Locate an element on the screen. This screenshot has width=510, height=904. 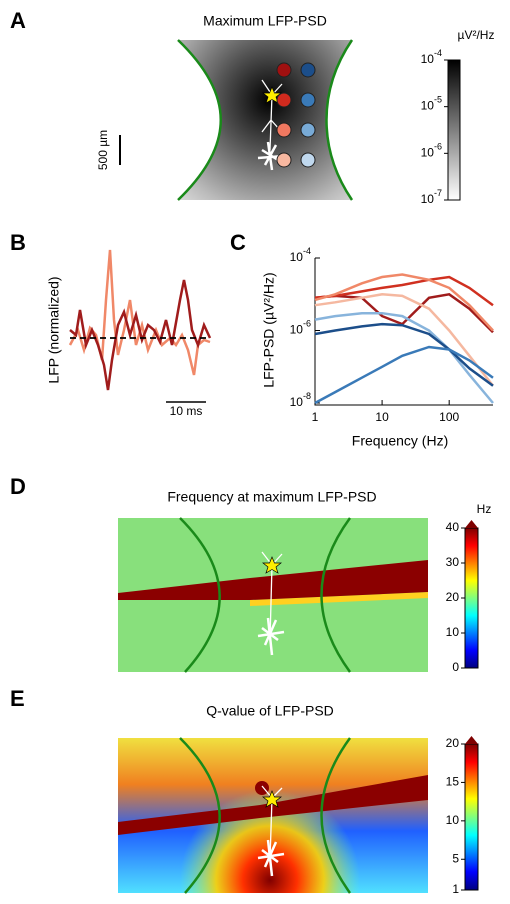
tick-label: 100 is located at coordinates (449, 417).